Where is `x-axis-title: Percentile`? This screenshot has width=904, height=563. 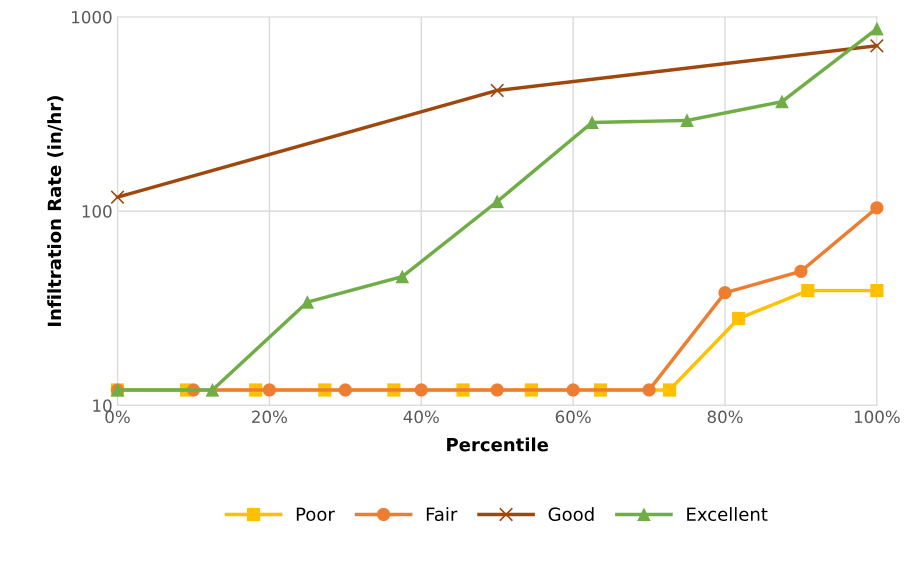
x-axis-title: Percentile is located at coordinates (497, 444).